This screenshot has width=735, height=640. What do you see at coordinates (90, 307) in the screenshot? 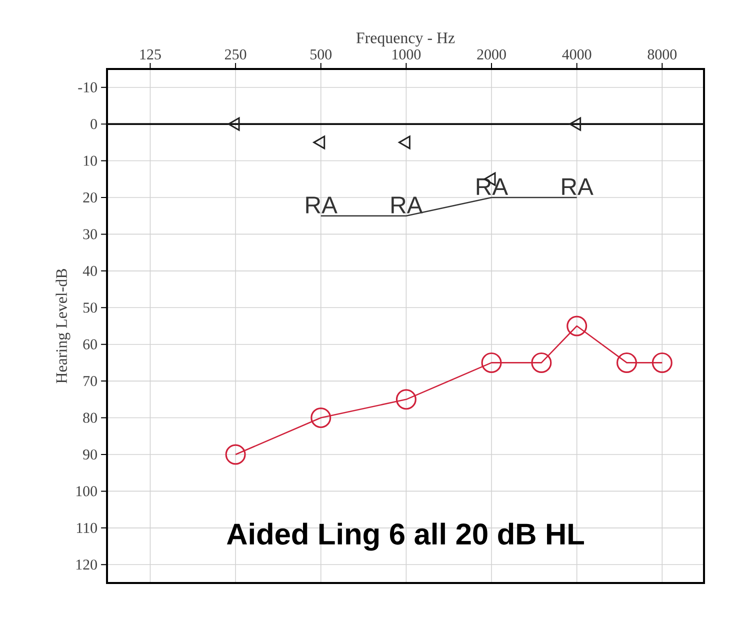
I see `y-tick-label: 50` at bounding box center [90, 307].